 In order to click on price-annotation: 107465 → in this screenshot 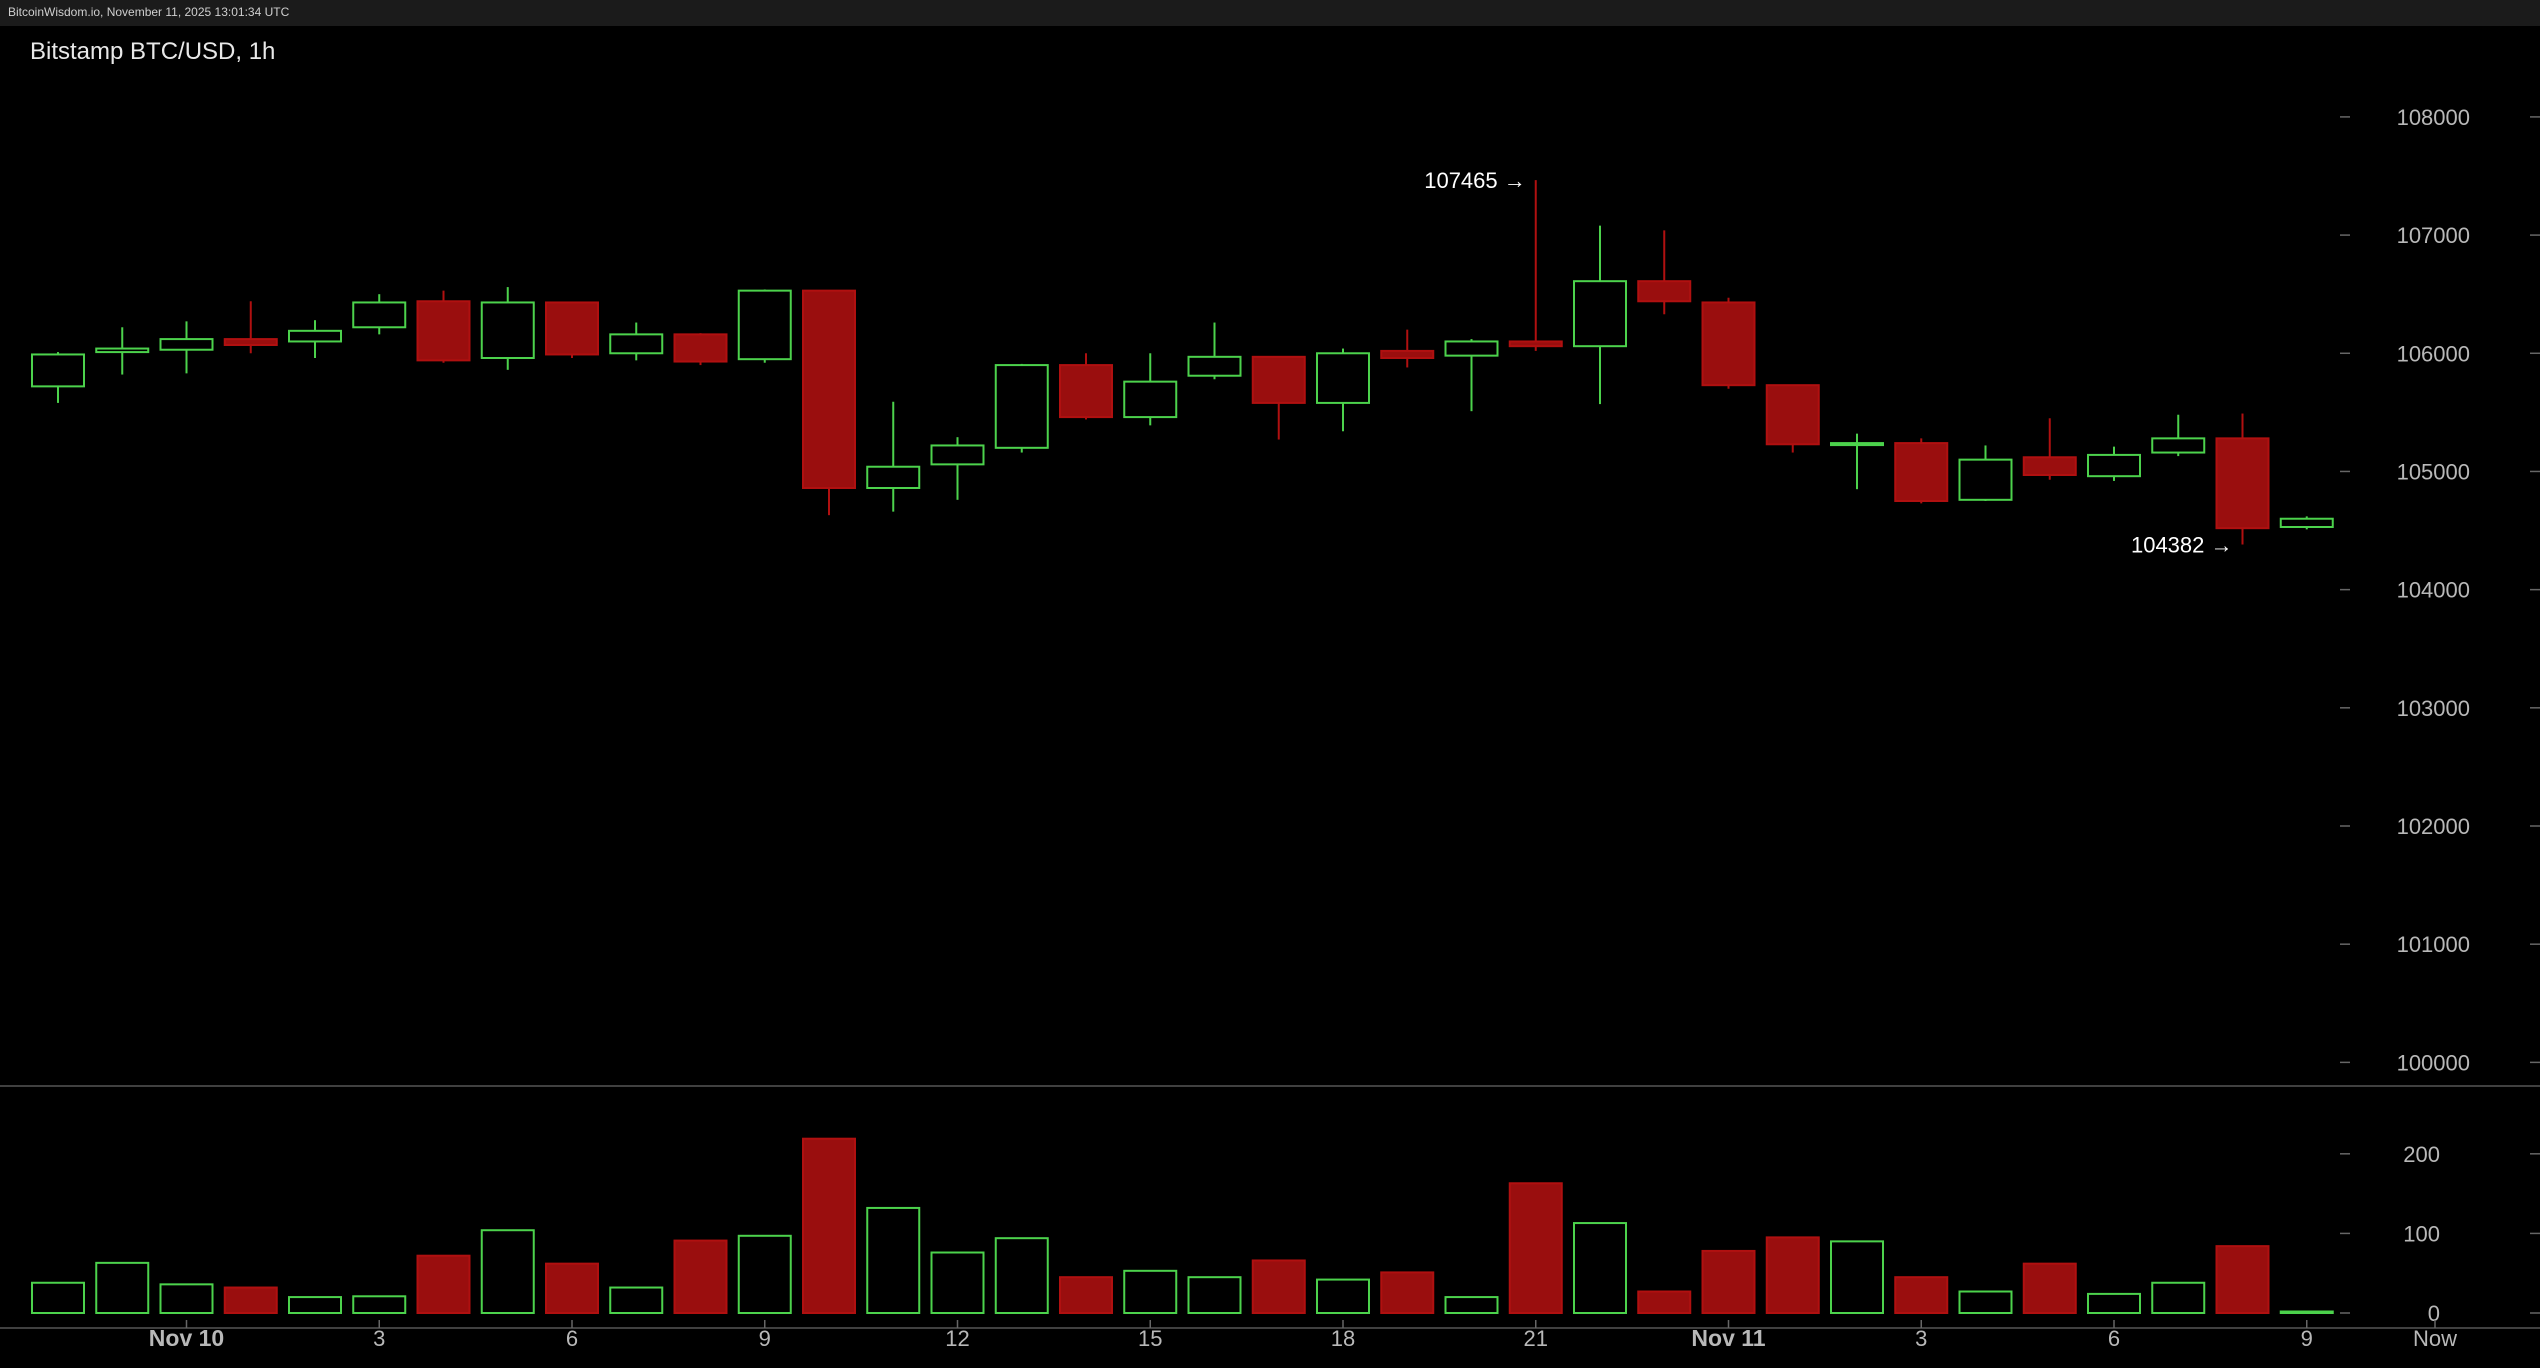, I will do `click(1475, 180)`.